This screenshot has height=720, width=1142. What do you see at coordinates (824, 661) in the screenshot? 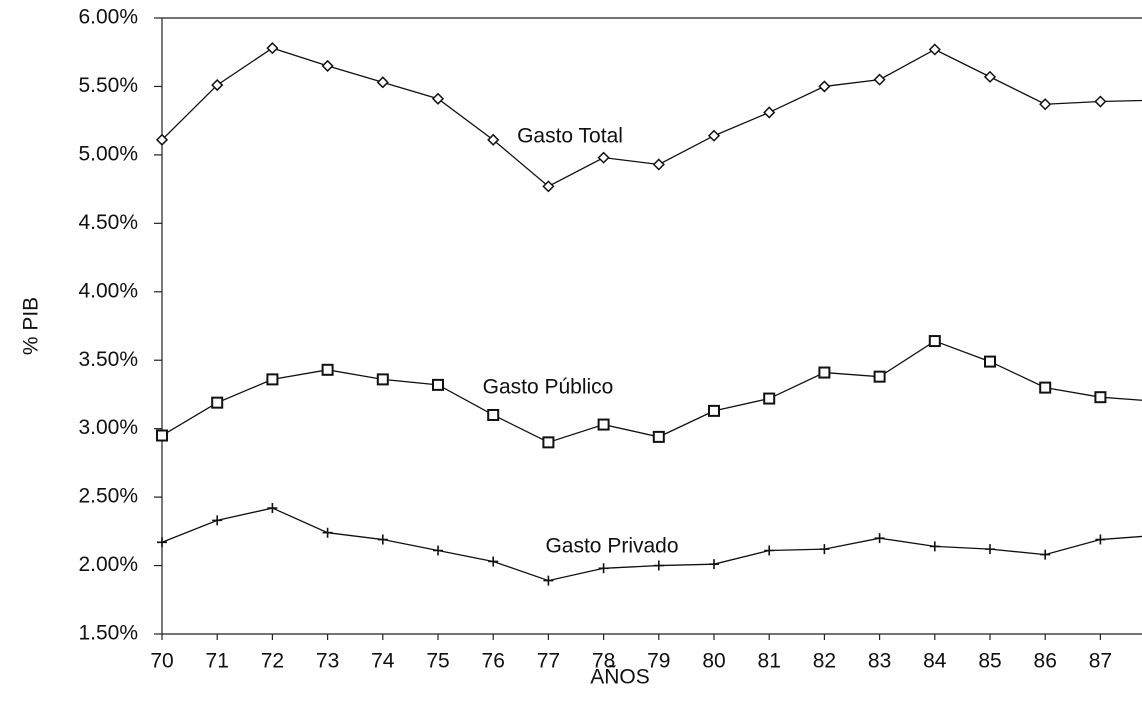
I see `x-tick-label: 82` at bounding box center [824, 661].